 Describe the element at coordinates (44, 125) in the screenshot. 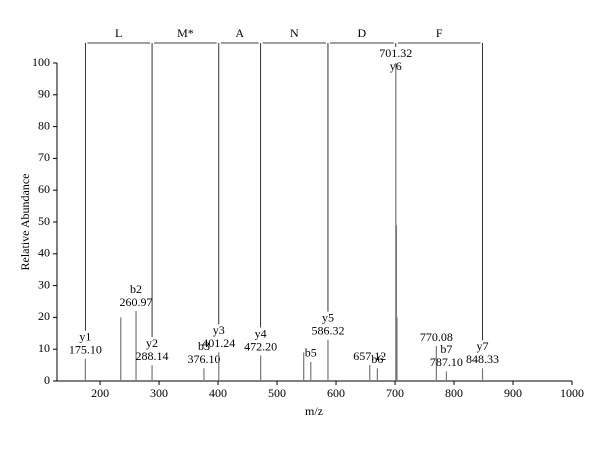

I see `y-tick-label: 80` at that location.